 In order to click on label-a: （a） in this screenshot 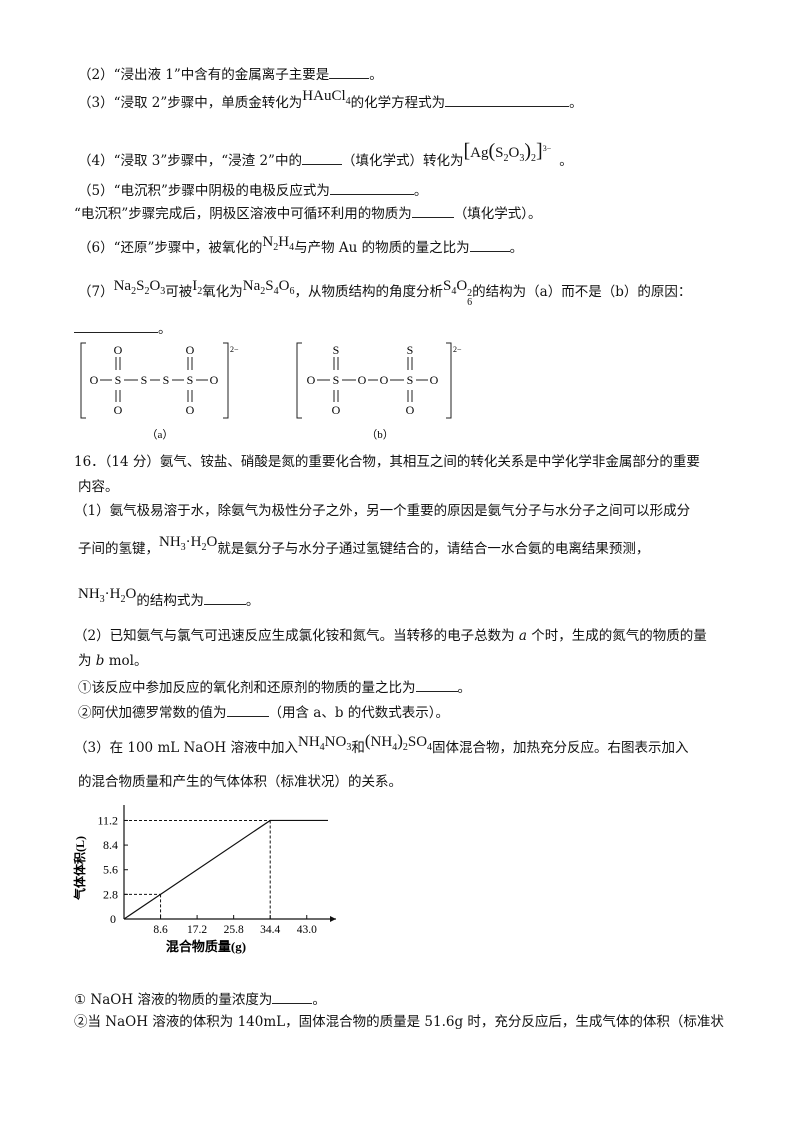, I will do `click(160, 434)`.